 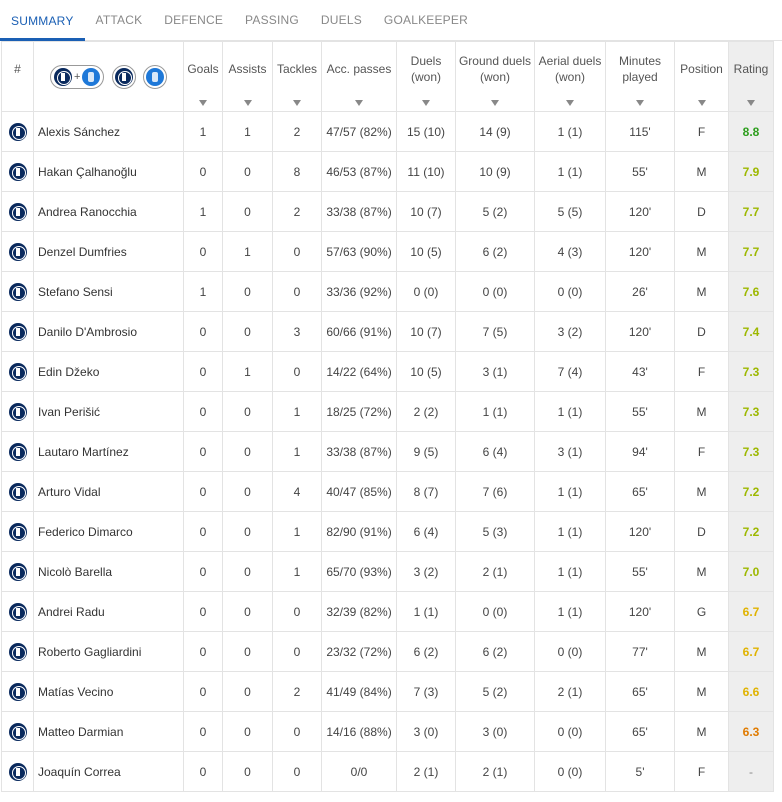 I want to click on column-header-goals: Goals, so click(x=203, y=76).